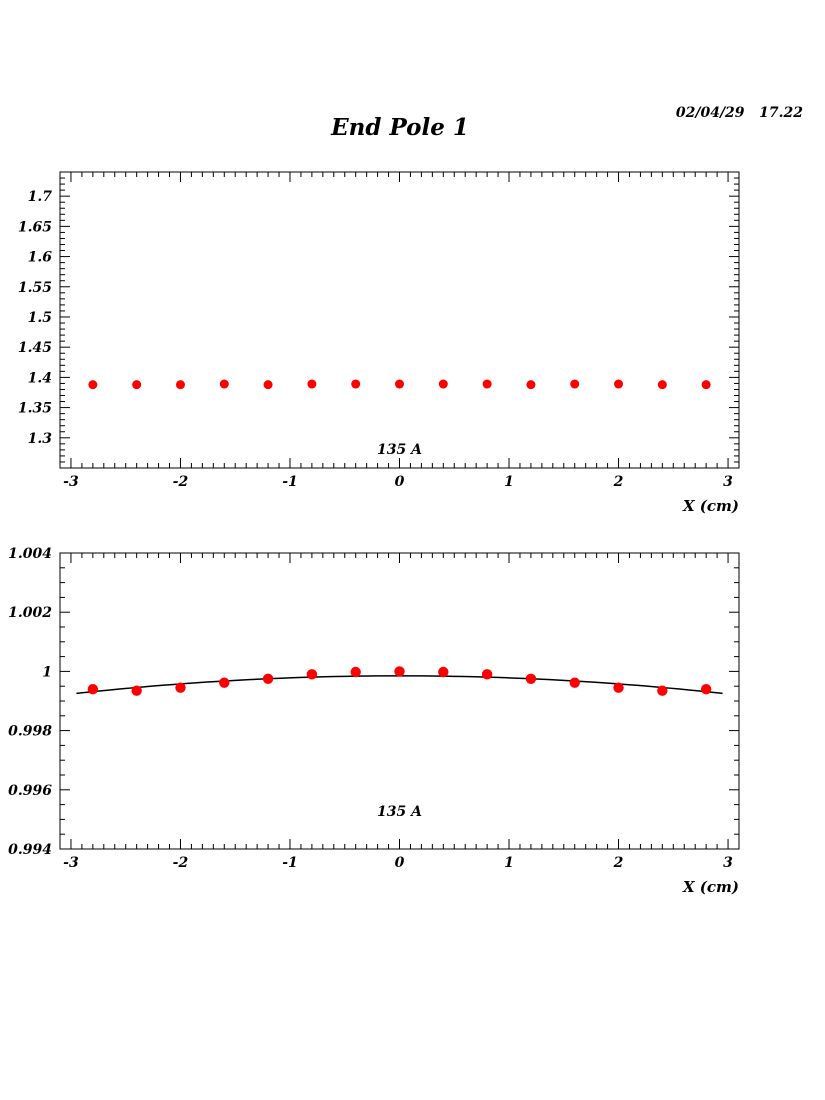 The width and height of the screenshot is (825, 1100). What do you see at coordinates (728, 863) in the screenshot?
I see `chart2-xtick-label: 3` at bounding box center [728, 863].